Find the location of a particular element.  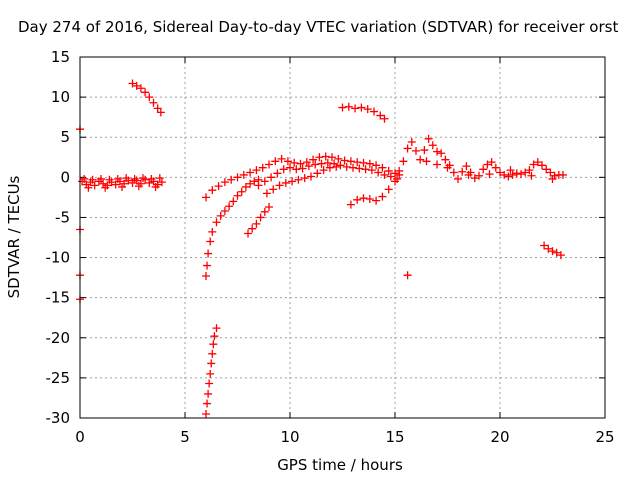

x-tick-label: 15 is located at coordinates (394, 437).